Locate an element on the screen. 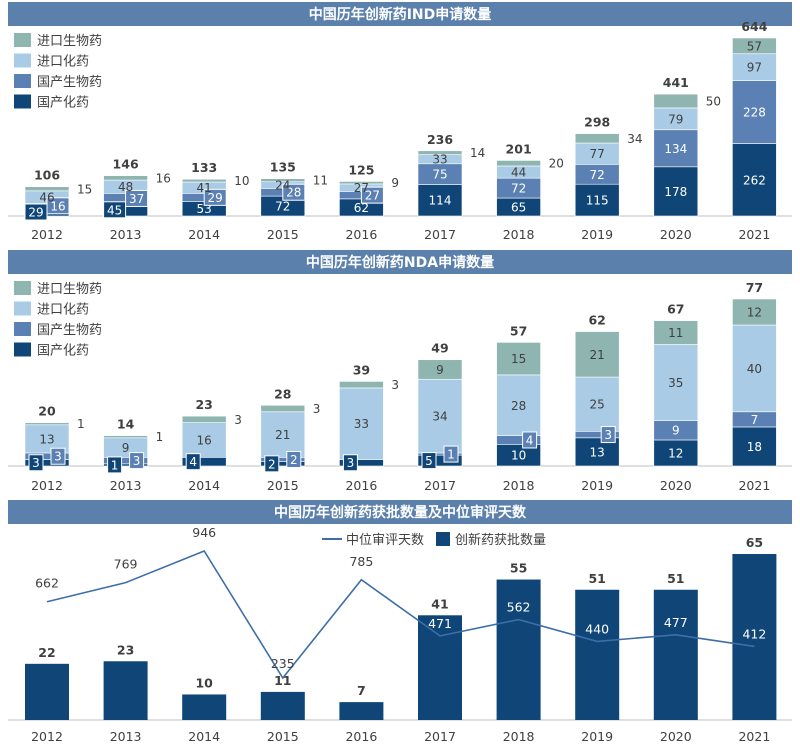  value-label: 134 is located at coordinates (675, 149).